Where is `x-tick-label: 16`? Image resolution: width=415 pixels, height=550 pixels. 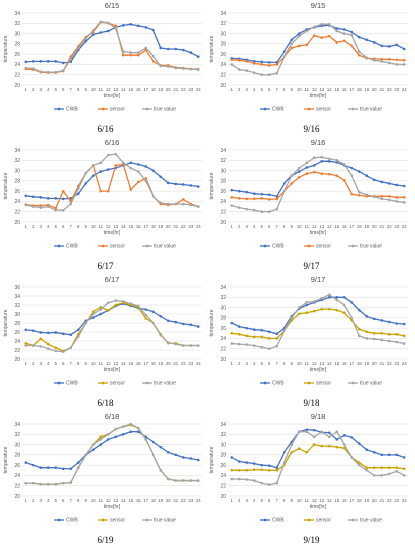 x-tick-label: 16 is located at coordinates (138, 89).